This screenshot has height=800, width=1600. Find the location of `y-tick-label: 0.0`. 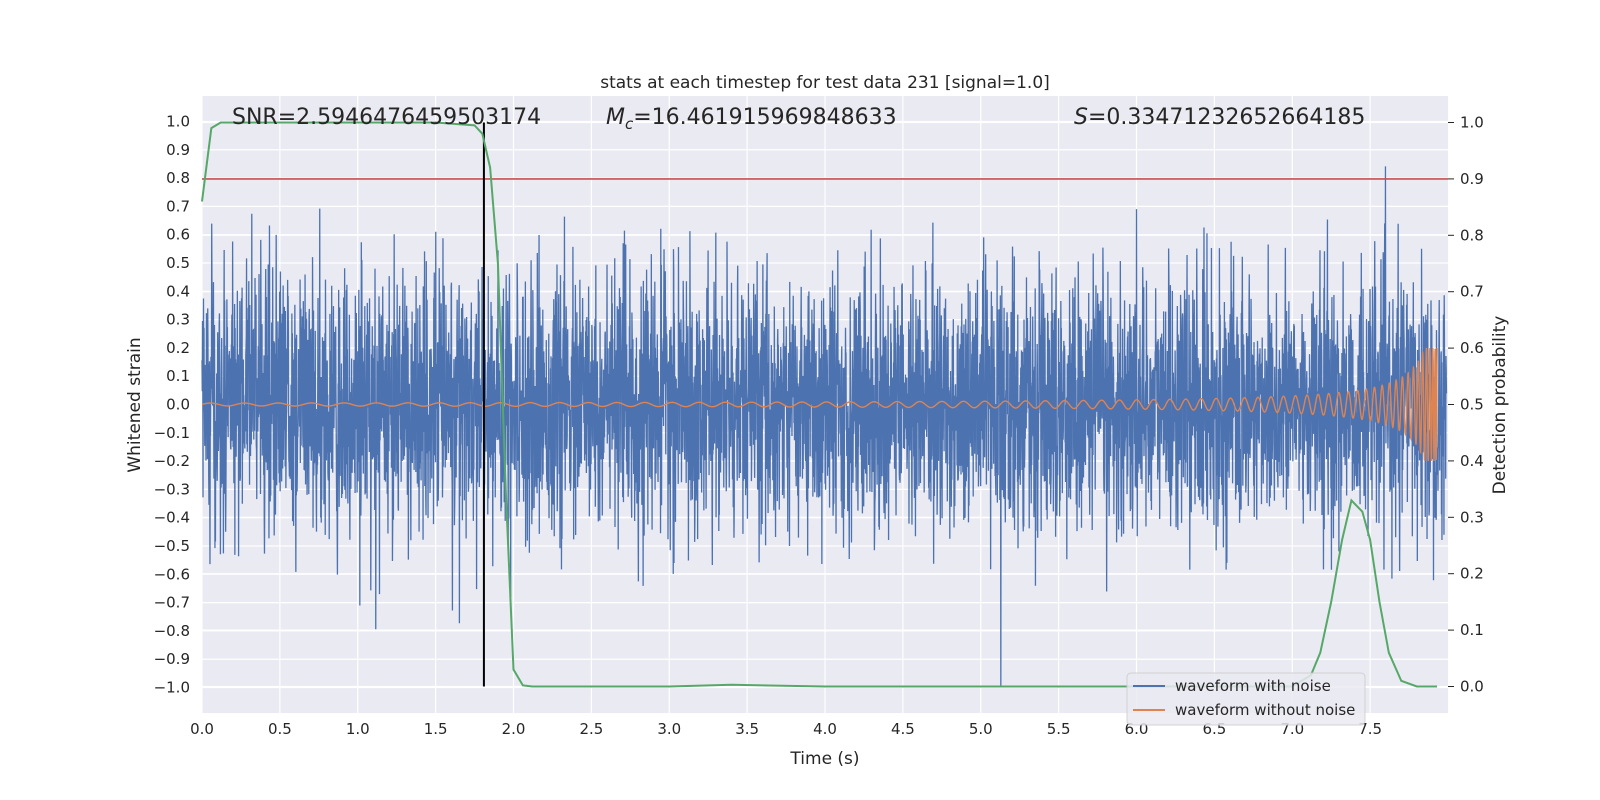

y-tick-label: 0.0 is located at coordinates (178, 405).